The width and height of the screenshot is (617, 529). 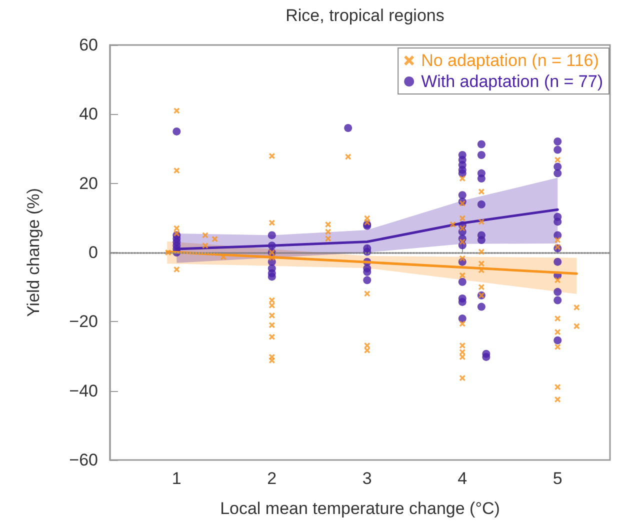 What do you see at coordinates (88, 114) in the screenshot?
I see `y-tick-label: 40` at bounding box center [88, 114].